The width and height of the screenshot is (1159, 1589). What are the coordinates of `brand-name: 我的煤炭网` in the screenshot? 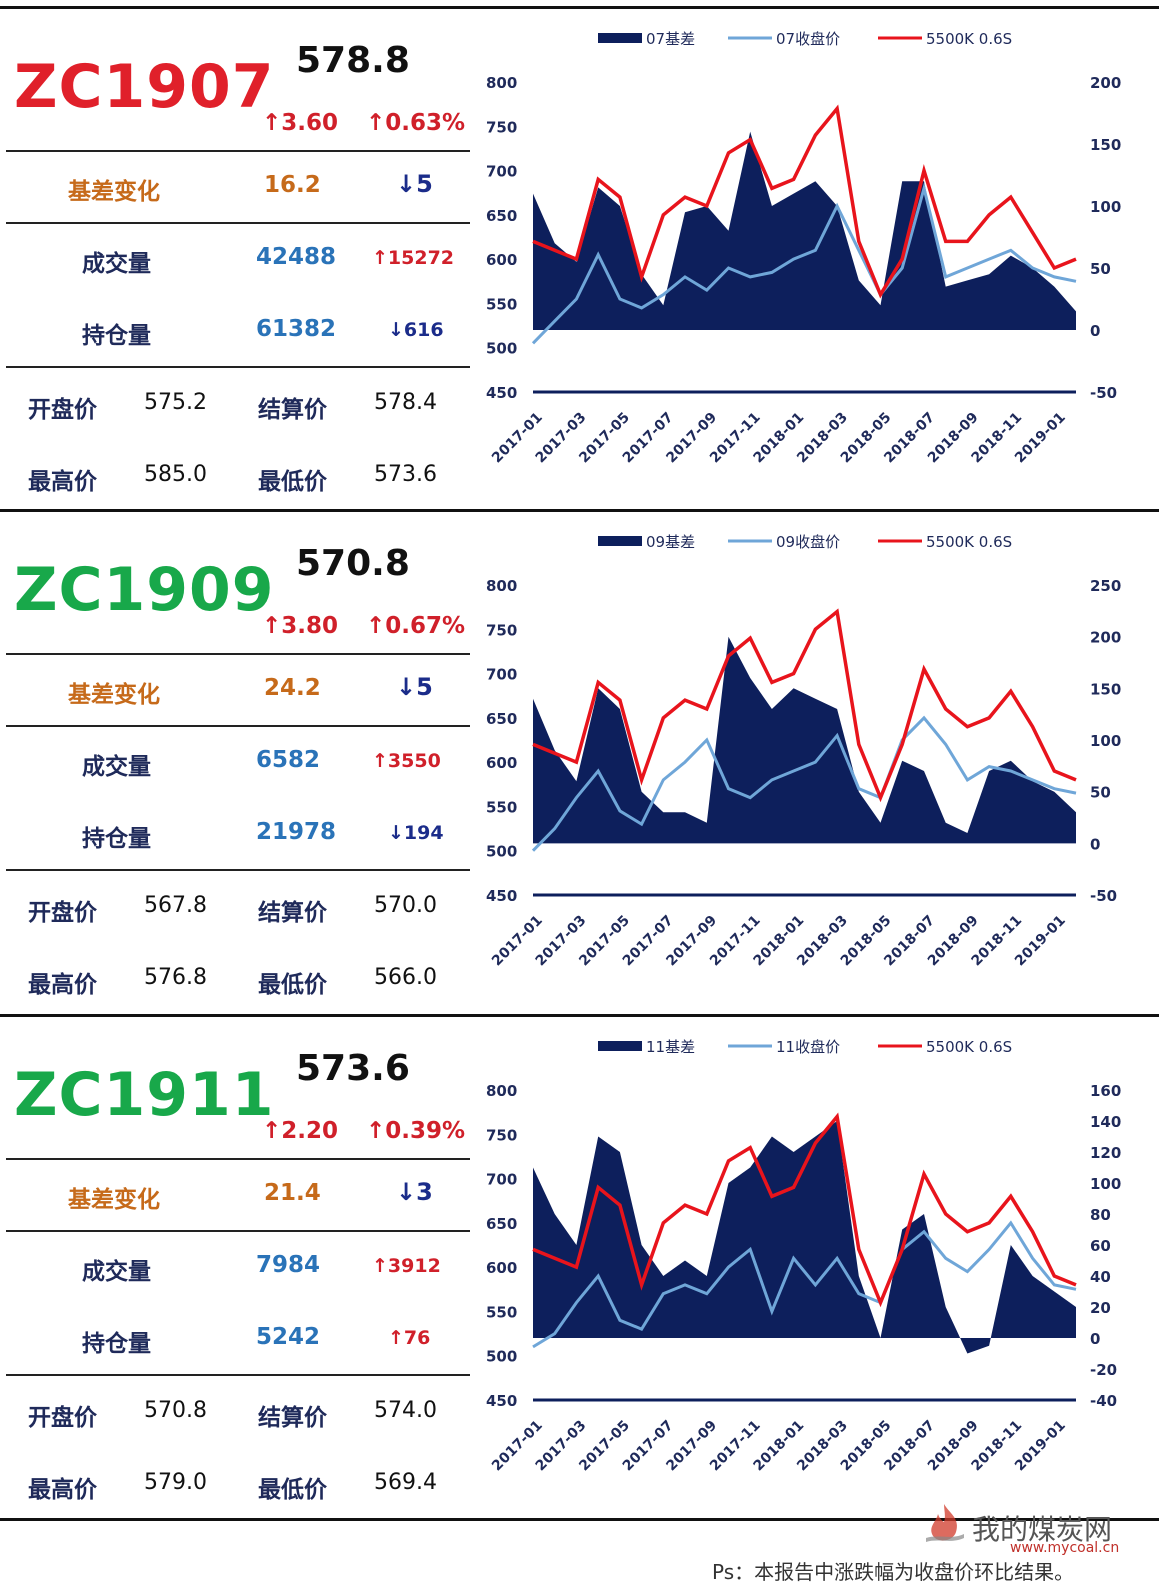 It's located at (1042, 1529).